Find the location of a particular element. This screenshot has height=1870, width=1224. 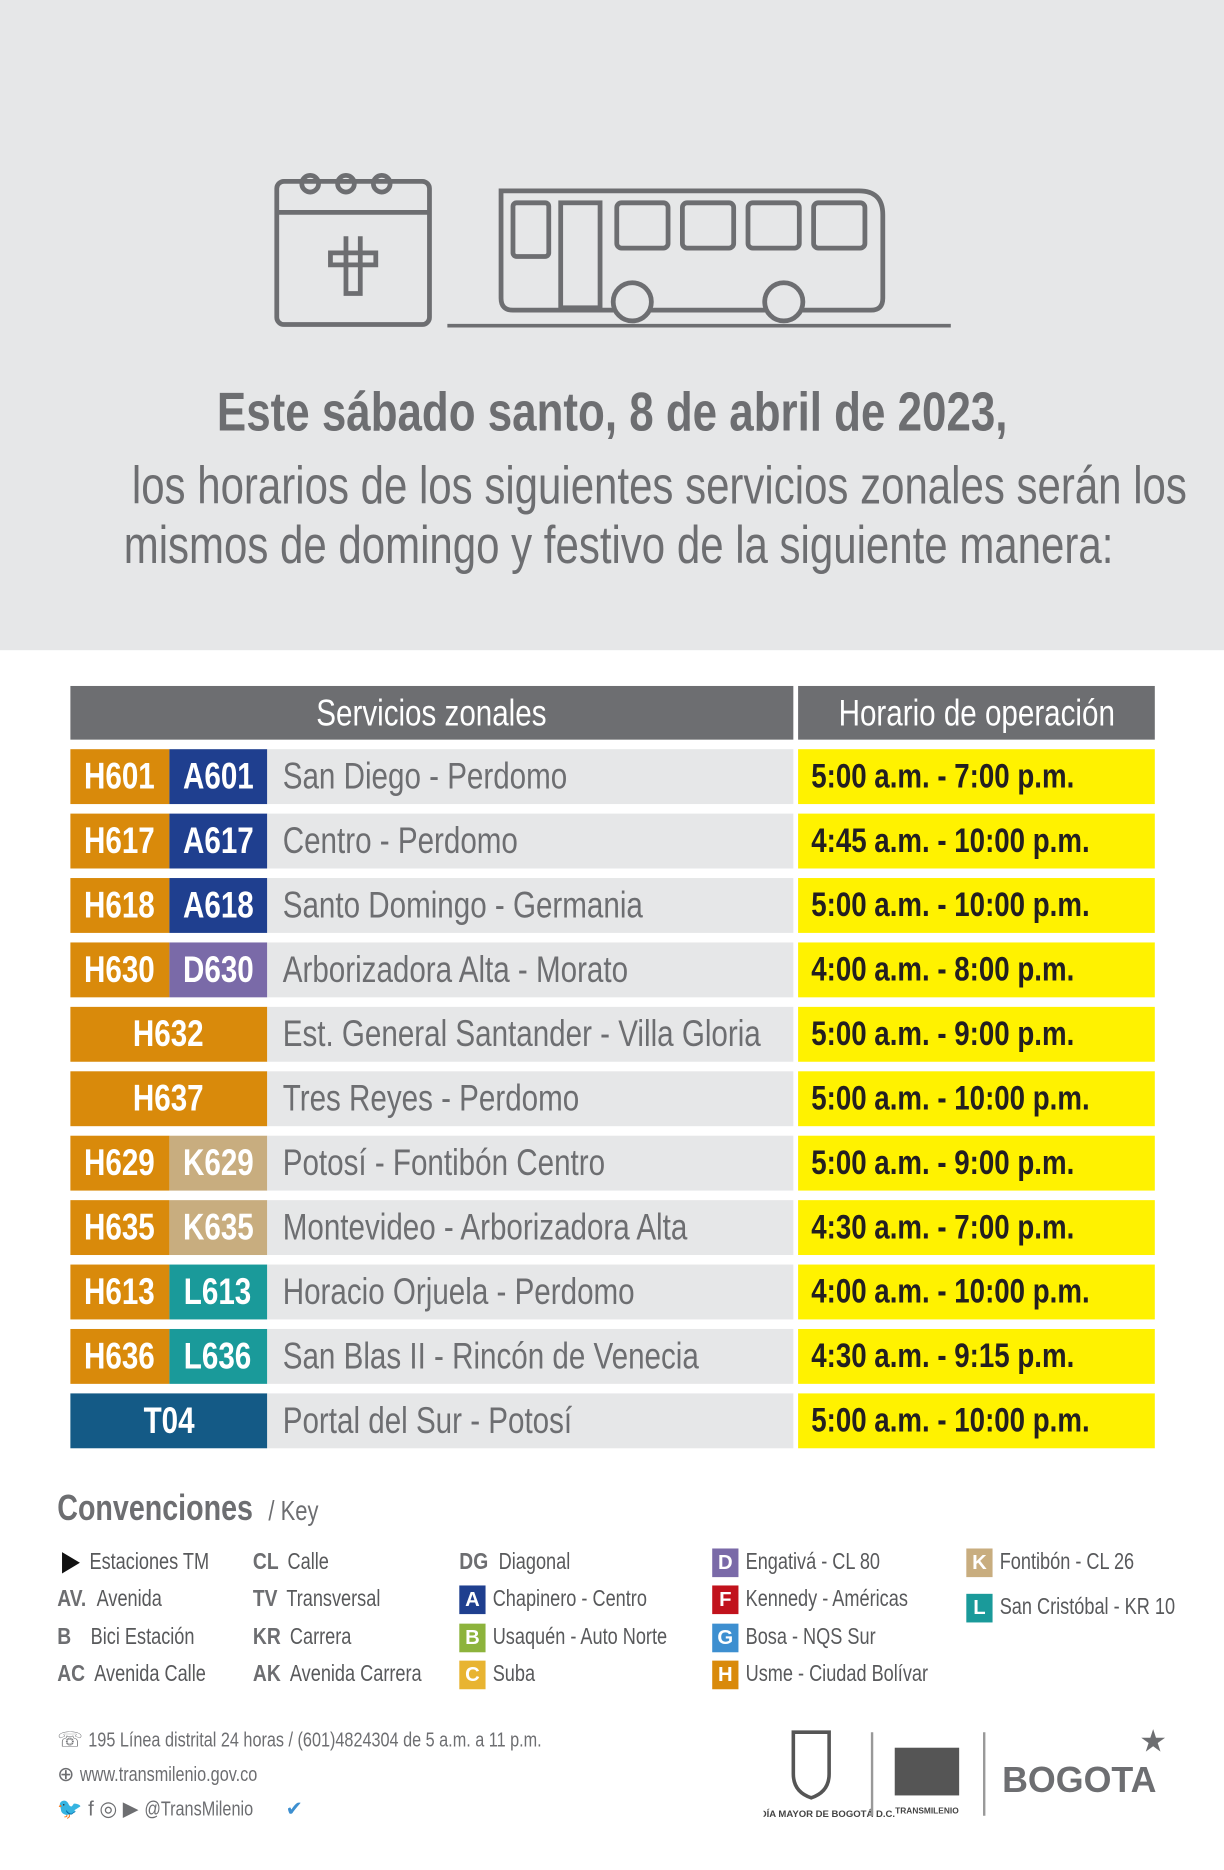

key-label: San Cristóbal - KR 10 is located at coordinates (1087, 1608).